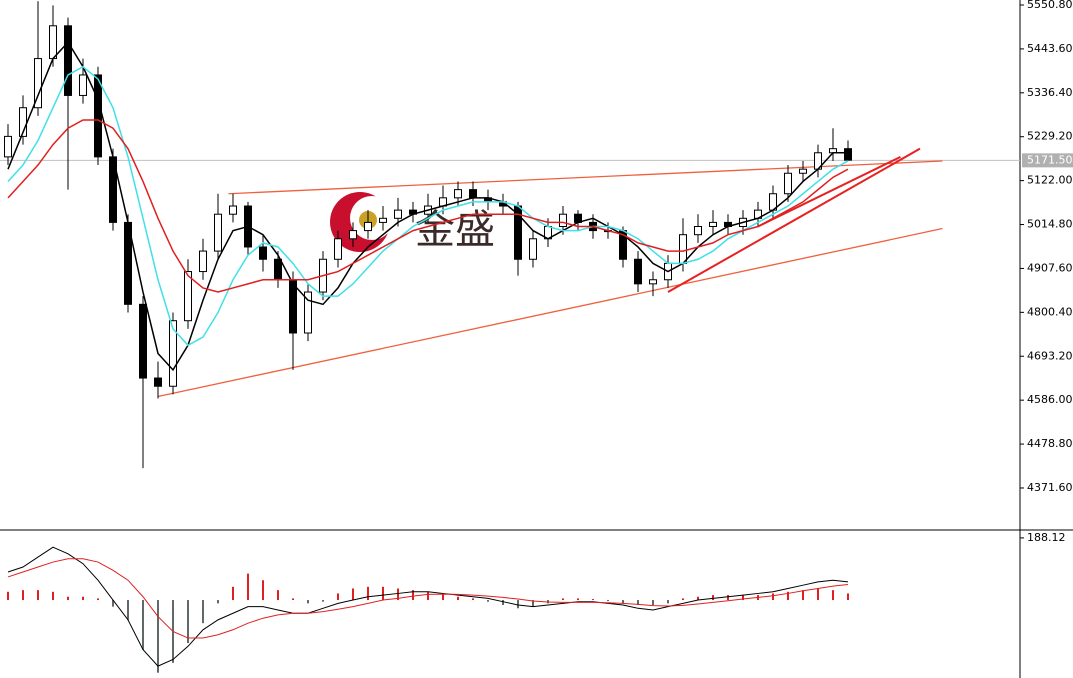 This screenshot has height=678, width=1073. What do you see at coordinates (1050, 443) in the screenshot?
I see `y-tick-label: 4478.80` at bounding box center [1050, 443].